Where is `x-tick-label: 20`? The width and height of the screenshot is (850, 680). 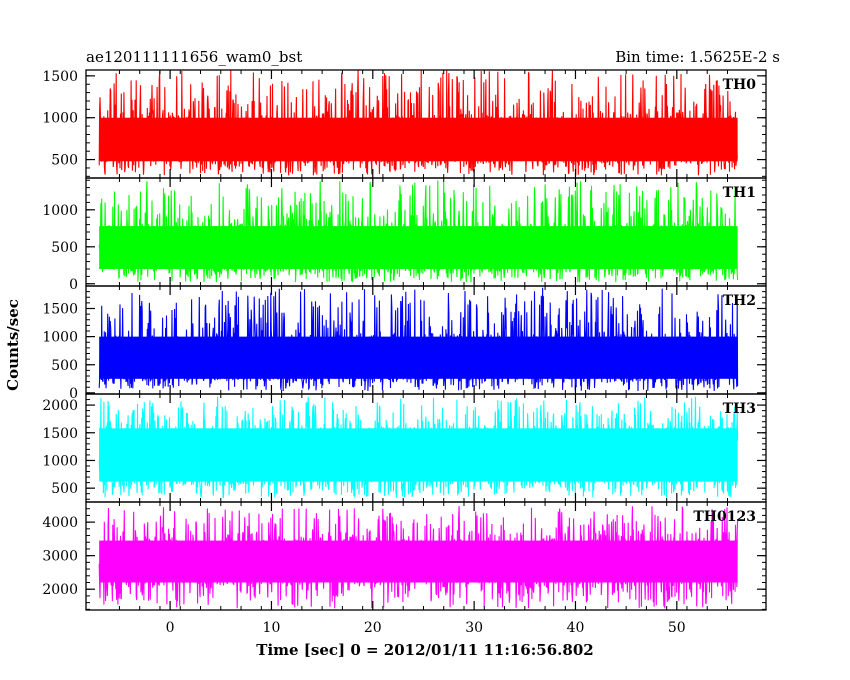
x-tick-label: 20 is located at coordinates (373, 628).